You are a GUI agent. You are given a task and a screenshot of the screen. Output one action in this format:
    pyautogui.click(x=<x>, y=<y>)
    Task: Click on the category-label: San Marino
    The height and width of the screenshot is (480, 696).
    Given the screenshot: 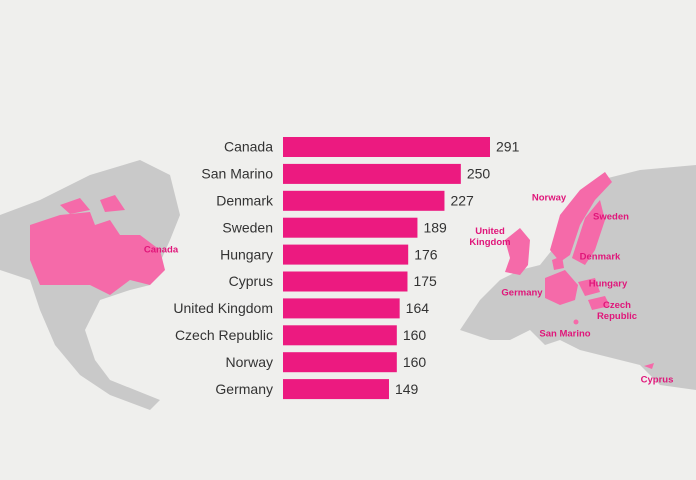 What is the action you would take?
    pyautogui.click(x=237, y=174)
    